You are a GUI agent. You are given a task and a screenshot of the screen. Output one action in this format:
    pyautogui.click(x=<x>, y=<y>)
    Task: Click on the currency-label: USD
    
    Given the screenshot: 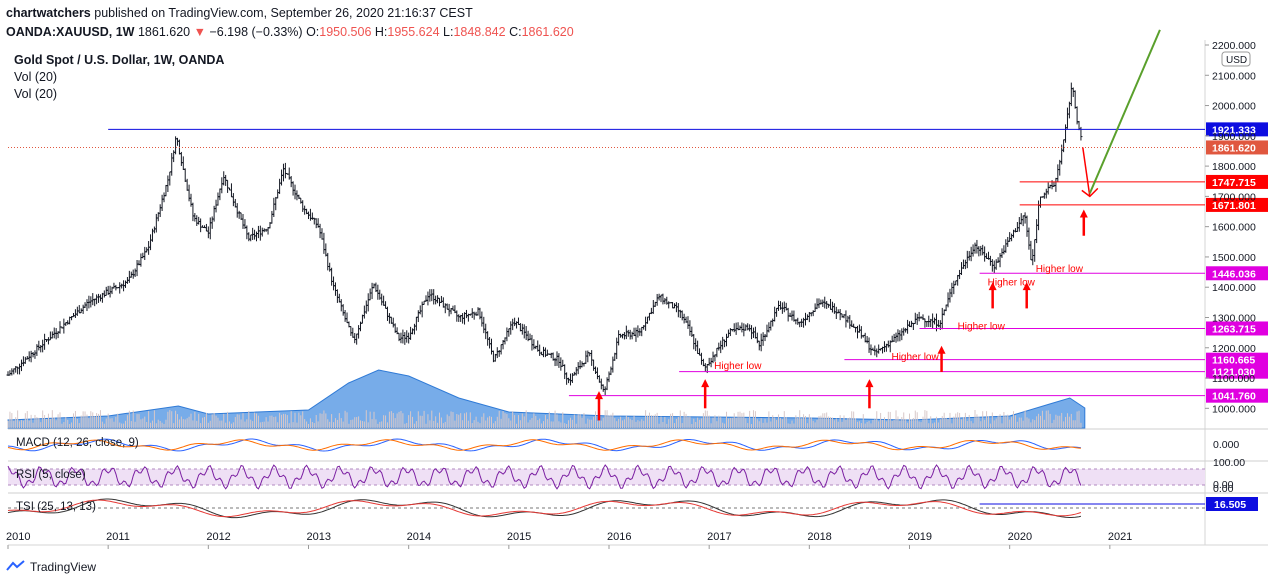 What is the action you would take?
    pyautogui.click(x=1236, y=60)
    